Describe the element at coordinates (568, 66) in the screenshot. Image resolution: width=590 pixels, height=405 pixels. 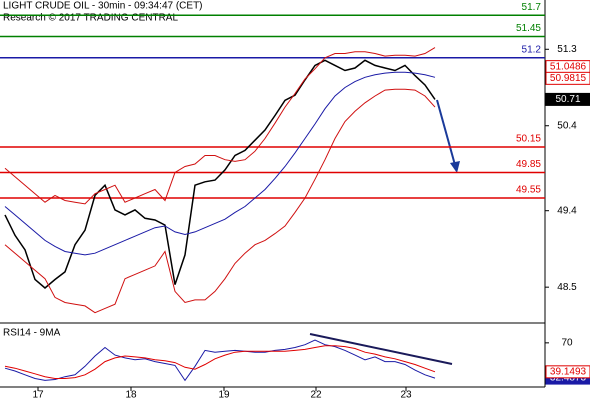
I see `price-label: 51.0486` at that location.